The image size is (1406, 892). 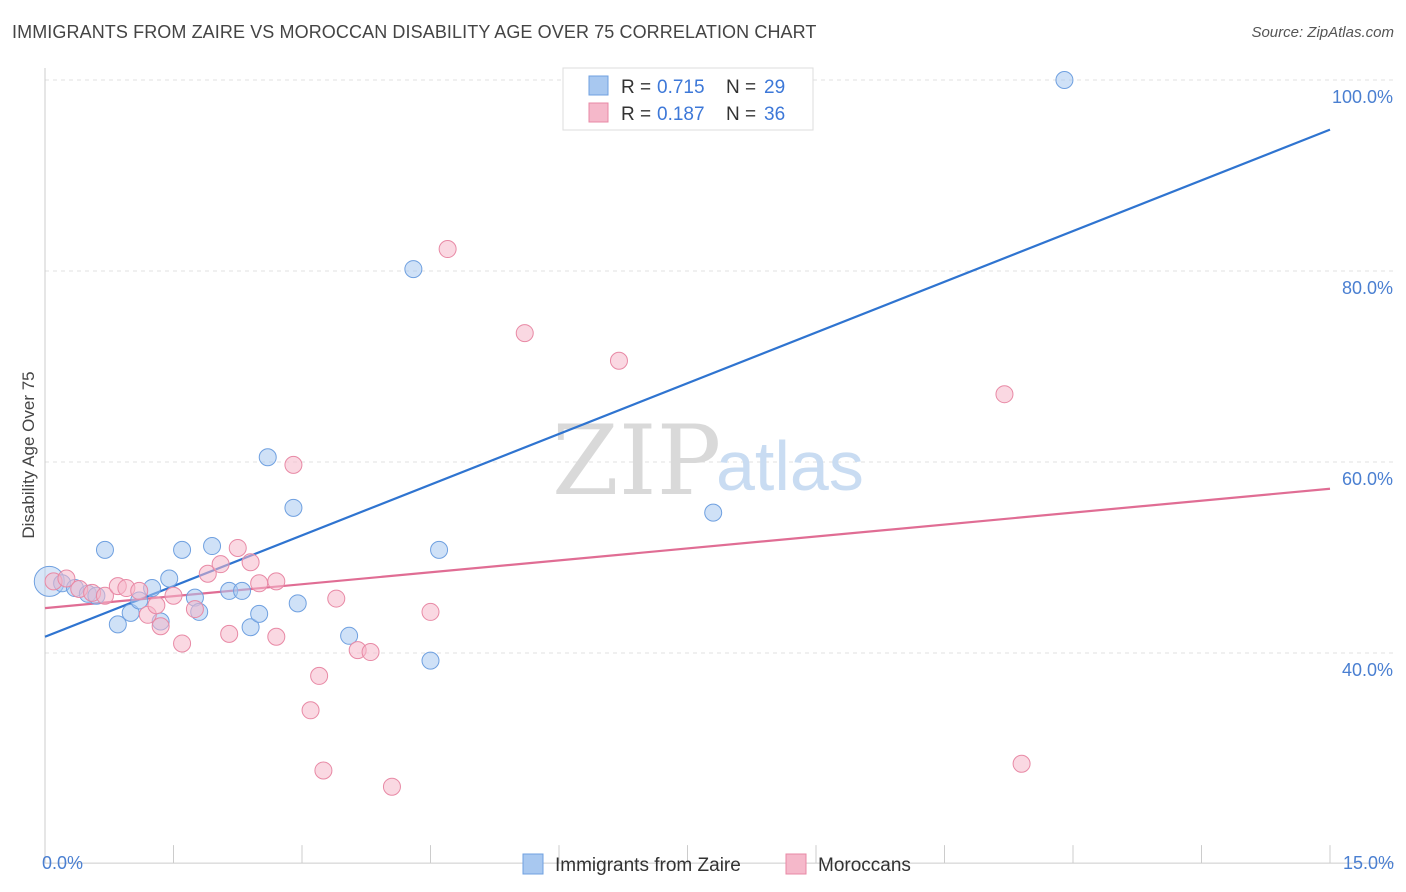 I want to click on watermark: ZIP atlas, so click(x=708, y=461).